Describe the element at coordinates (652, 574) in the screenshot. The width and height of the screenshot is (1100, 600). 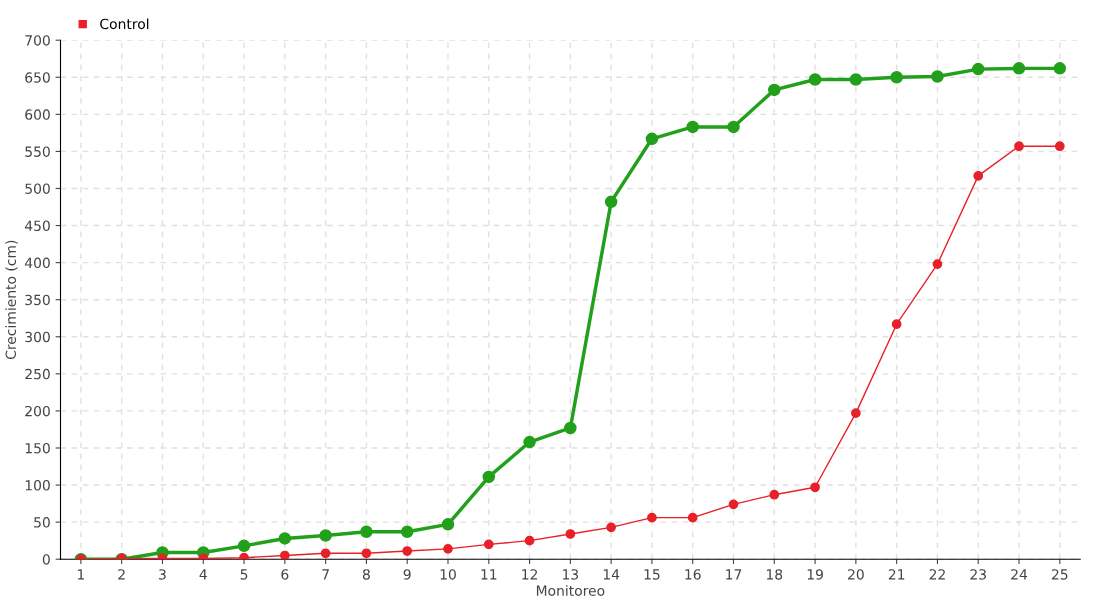
I see `x-tick-label: 15` at that location.